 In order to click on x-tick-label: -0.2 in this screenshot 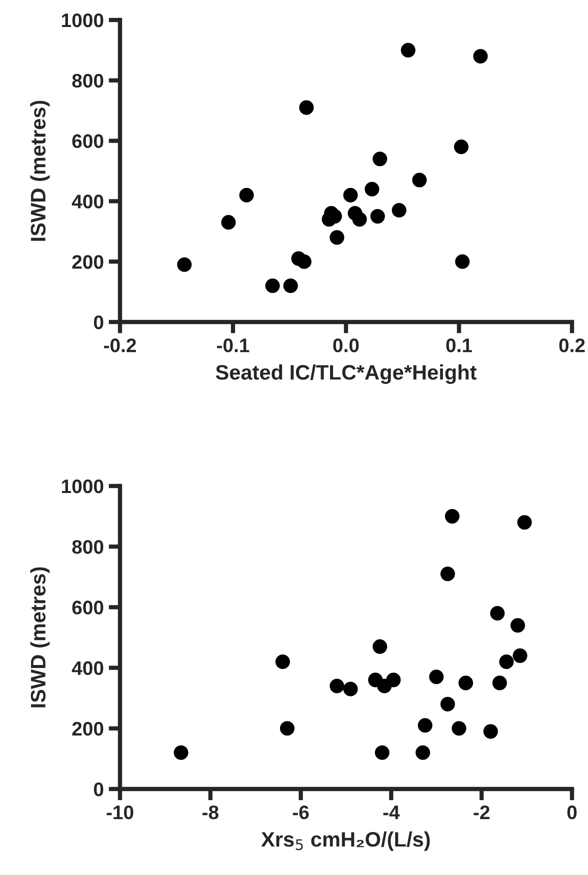, I will do `click(120, 345)`.